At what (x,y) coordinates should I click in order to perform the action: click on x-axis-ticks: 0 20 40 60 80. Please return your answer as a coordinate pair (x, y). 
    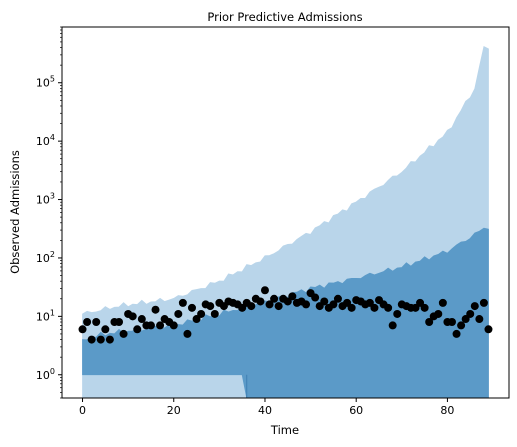
    Looking at the image, I should click on (266, 407).